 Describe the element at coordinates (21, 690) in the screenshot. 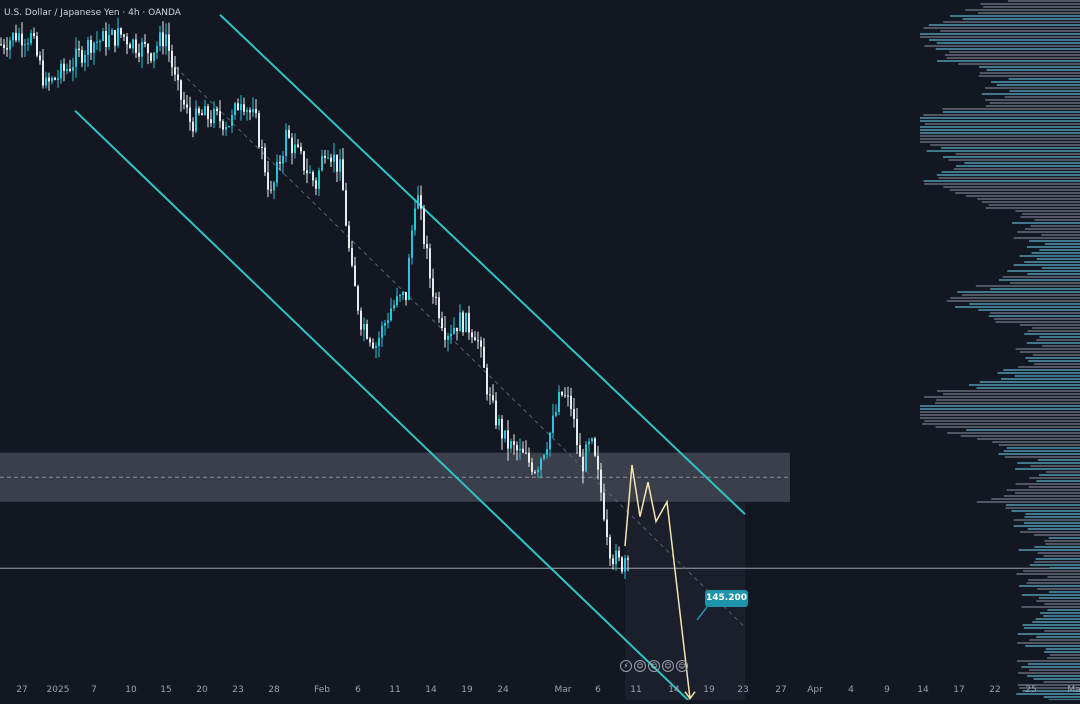

I see `x-tick-label: 27` at that location.